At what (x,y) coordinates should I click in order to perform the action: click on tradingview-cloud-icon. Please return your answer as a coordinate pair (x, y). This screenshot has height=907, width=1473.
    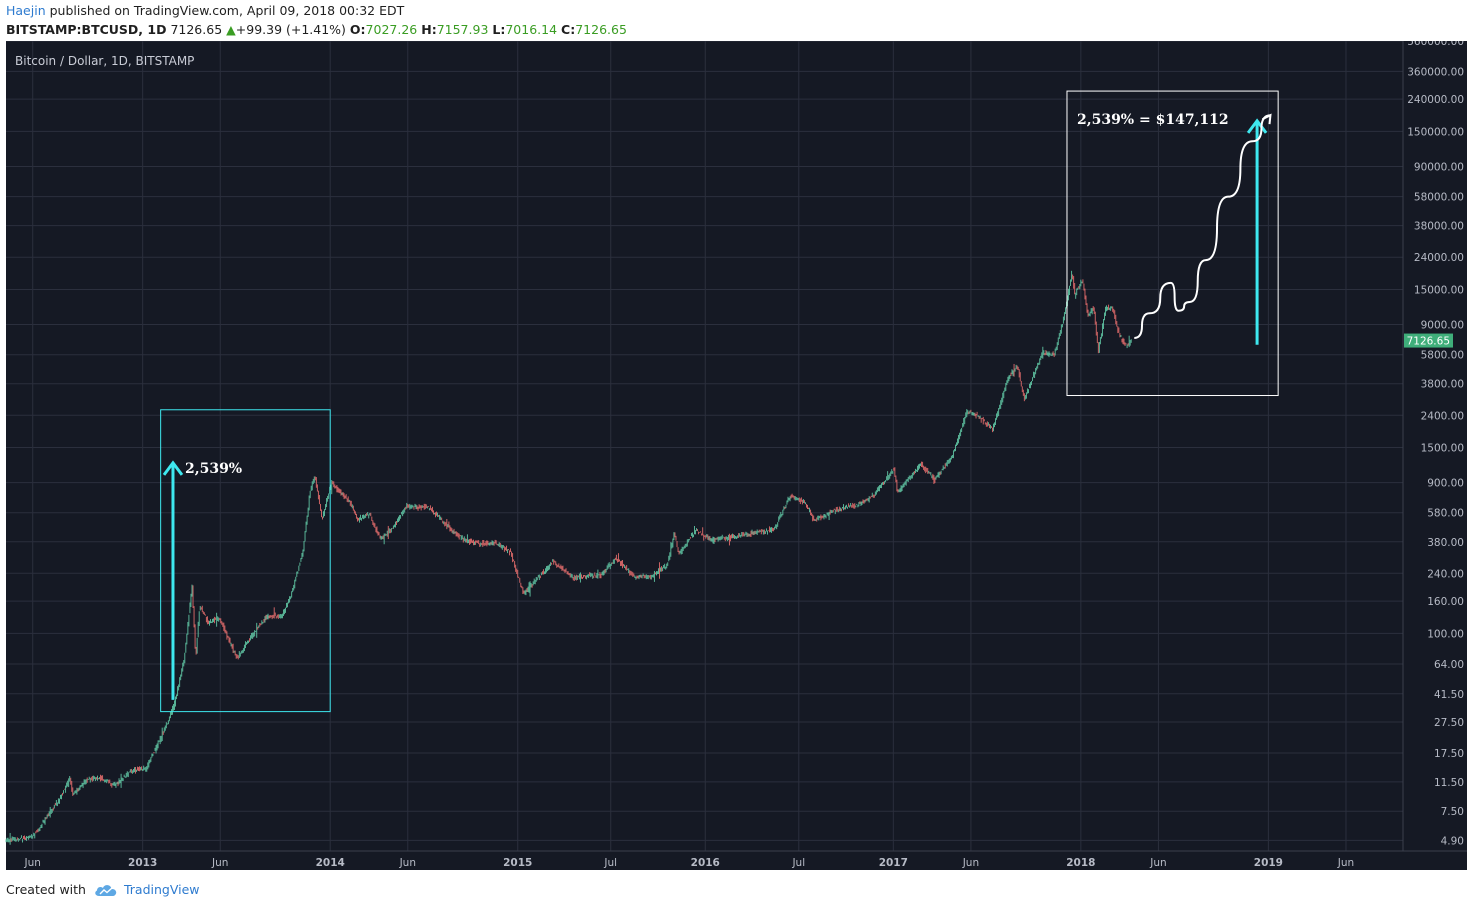
    Looking at the image, I should click on (106, 890).